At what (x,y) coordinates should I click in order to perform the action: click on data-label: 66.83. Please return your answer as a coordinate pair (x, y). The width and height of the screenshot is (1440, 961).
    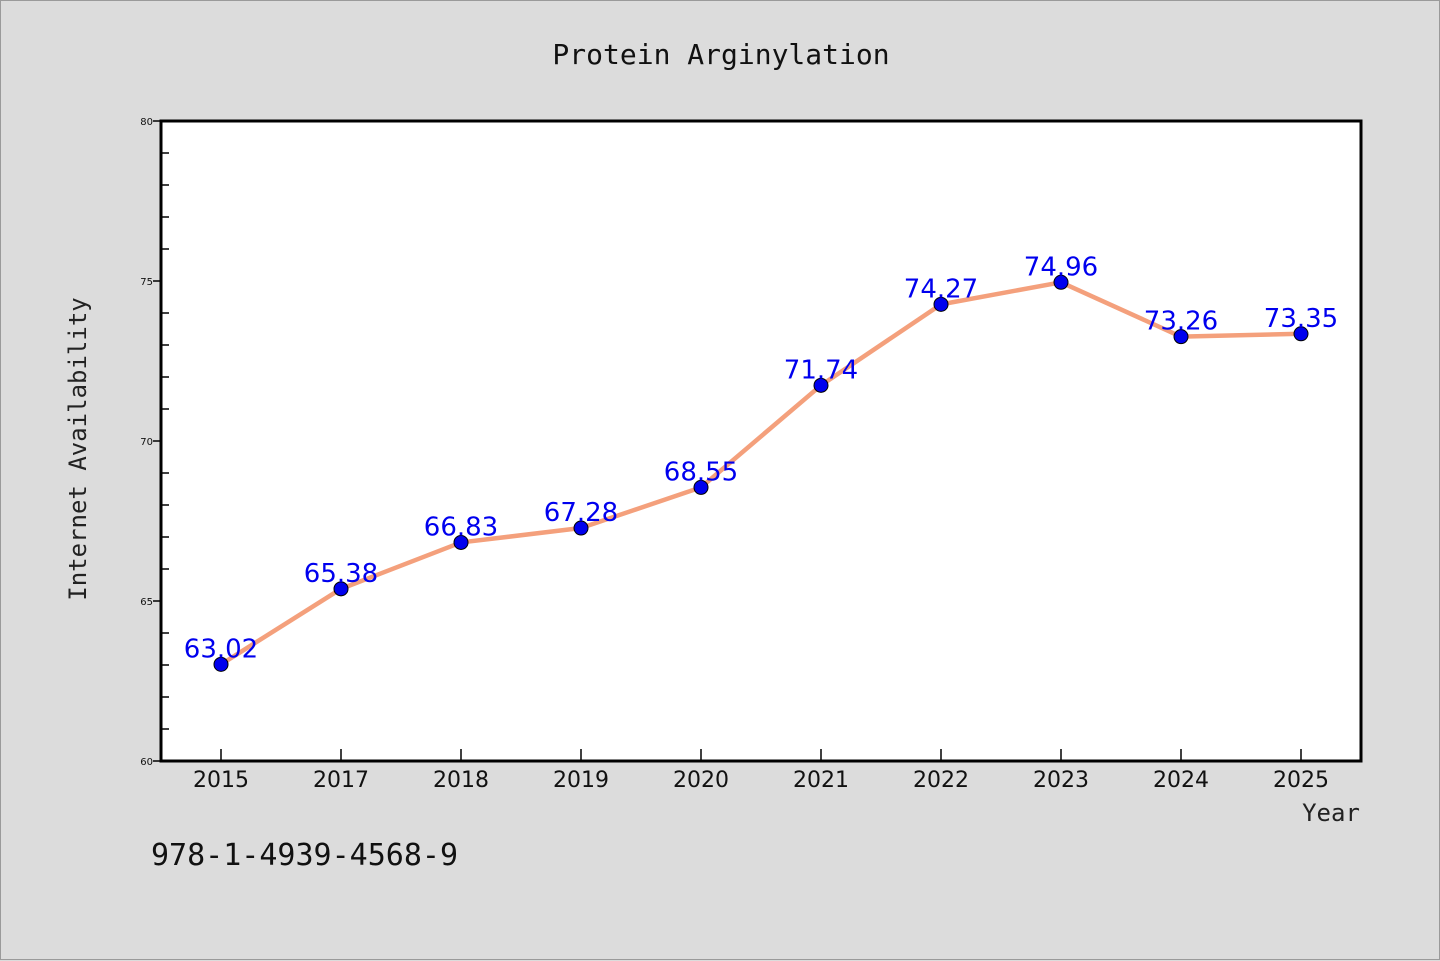
    Looking at the image, I should click on (461, 527).